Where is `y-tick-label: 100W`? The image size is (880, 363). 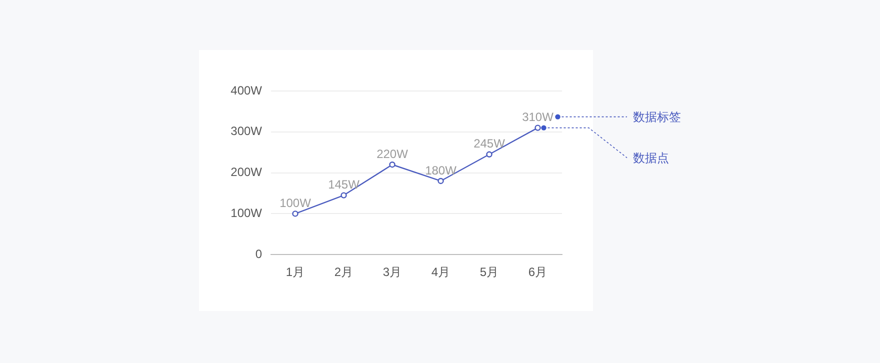 y-tick-label: 100W is located at coordinates (246, 213).